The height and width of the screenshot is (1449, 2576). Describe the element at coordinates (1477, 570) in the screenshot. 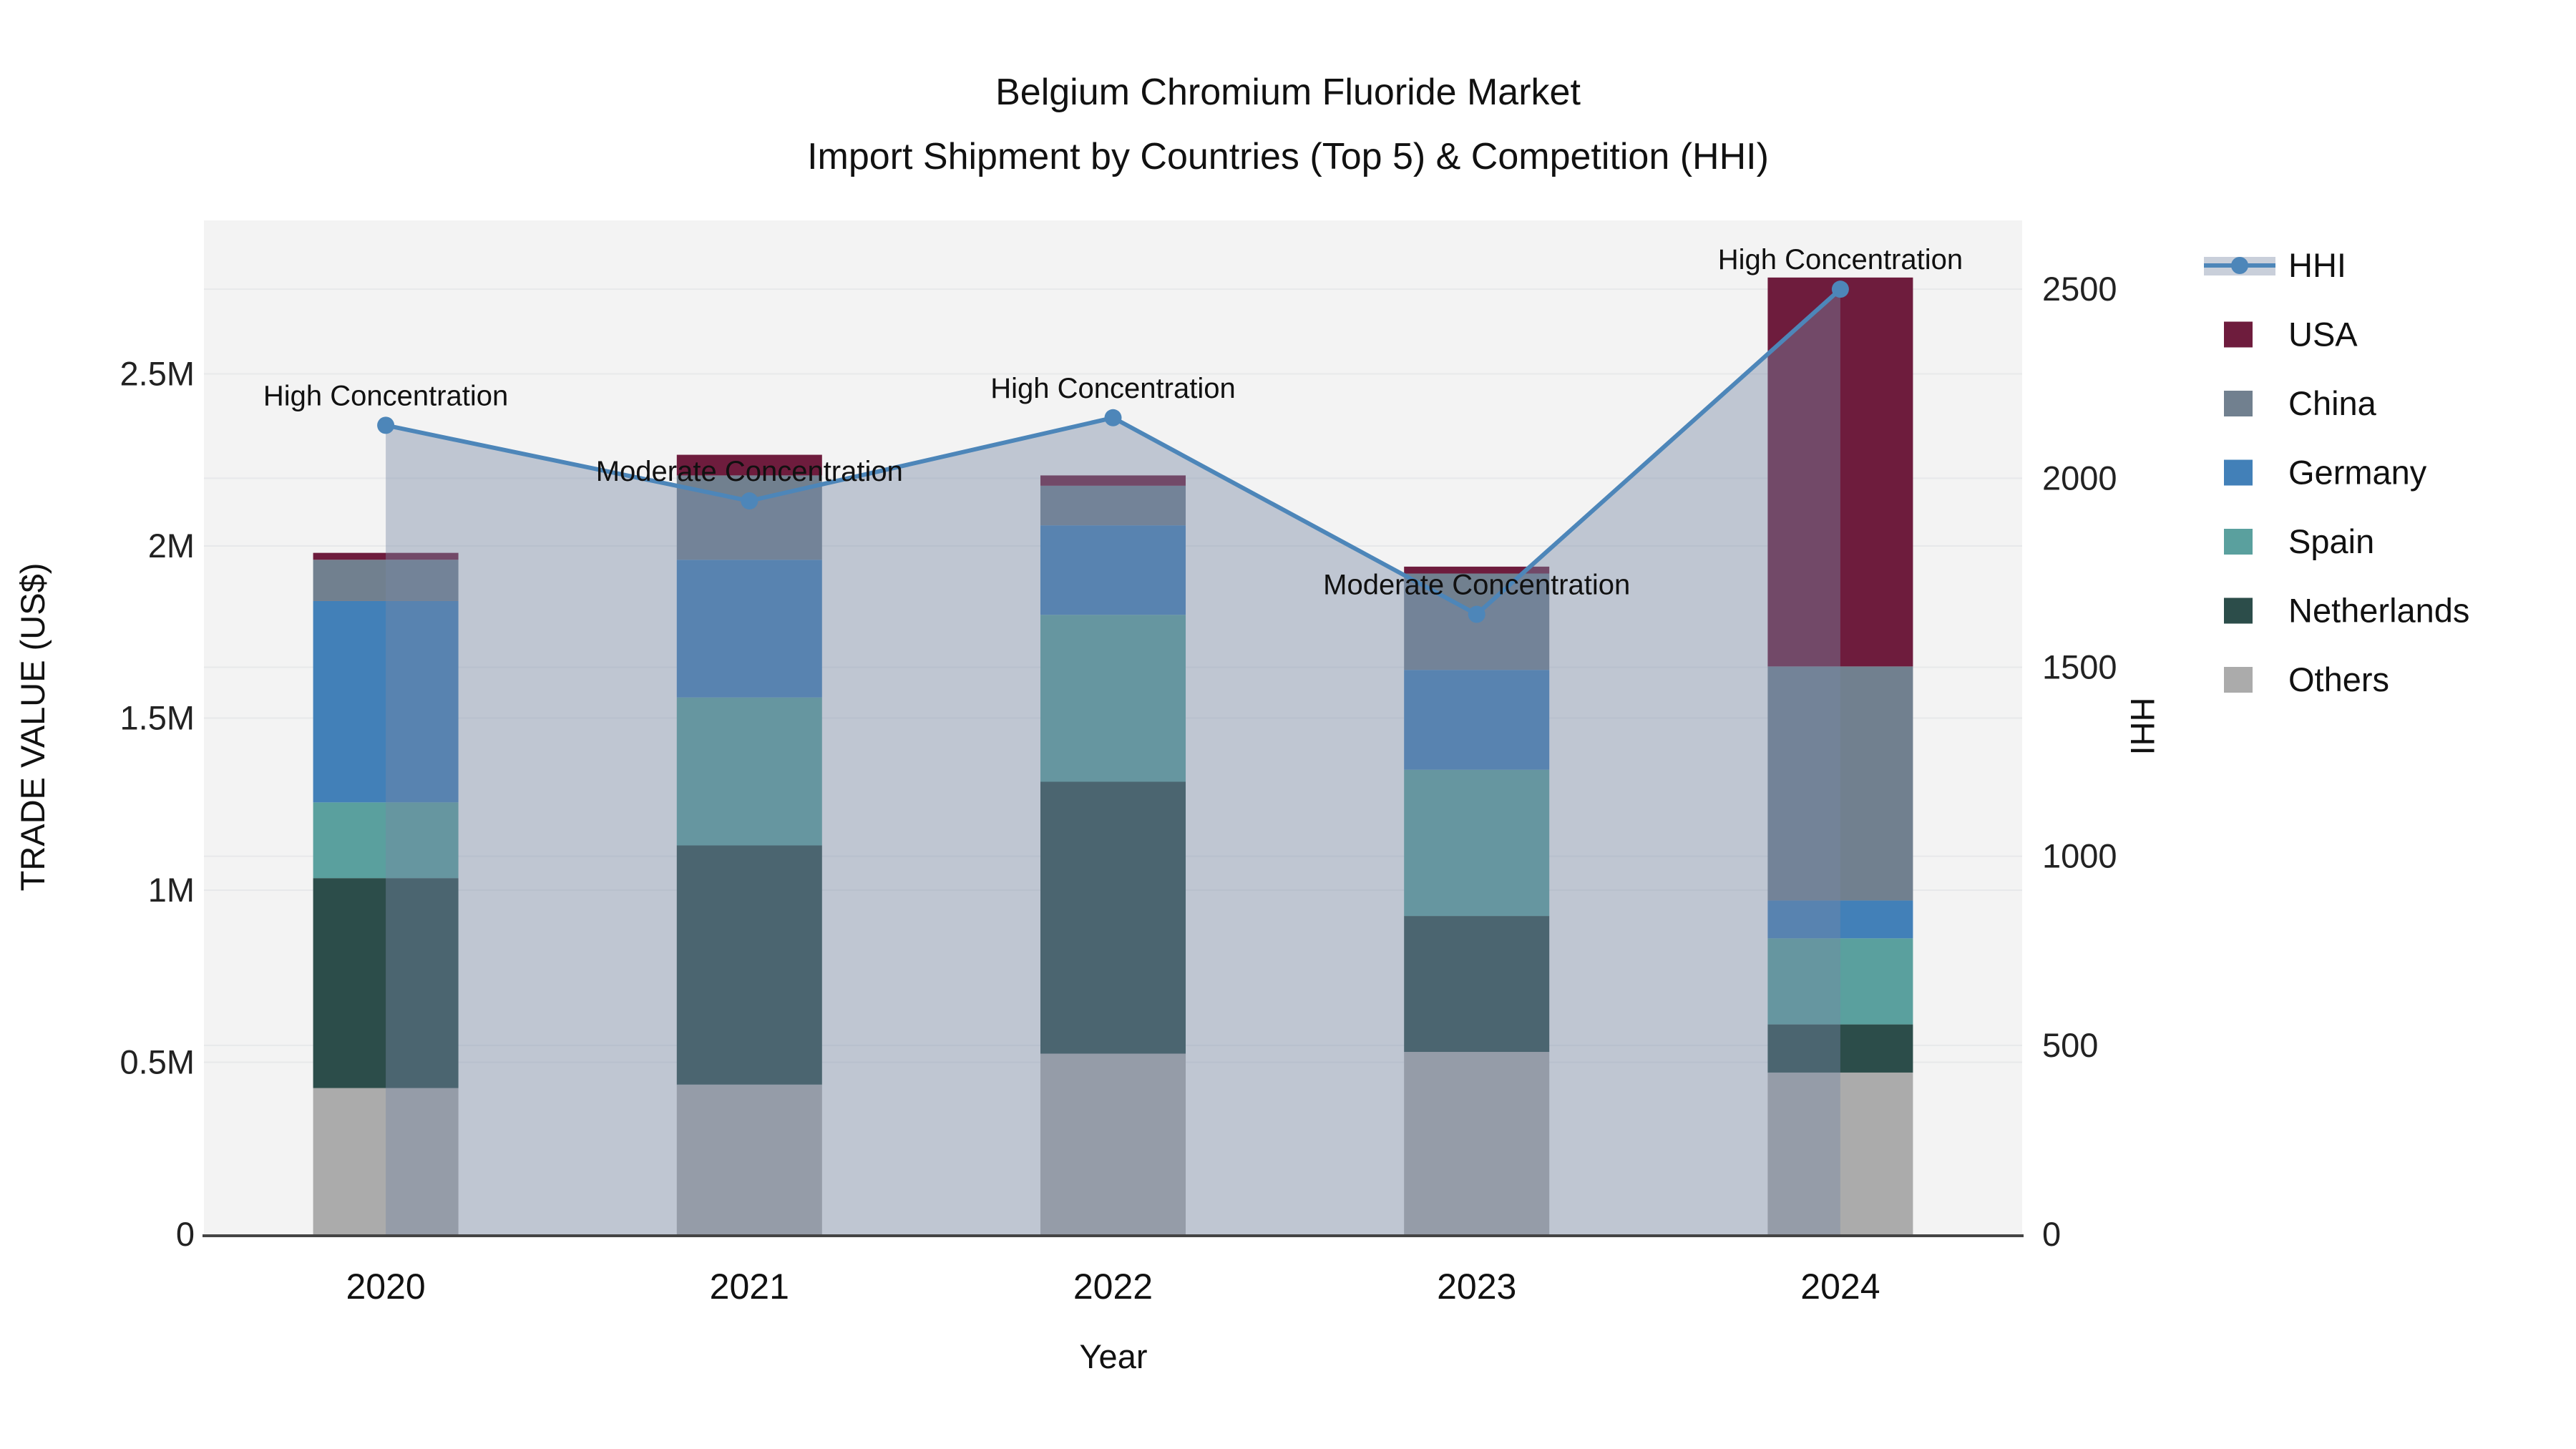

I see `bar-segment-usa-2023` at that location.